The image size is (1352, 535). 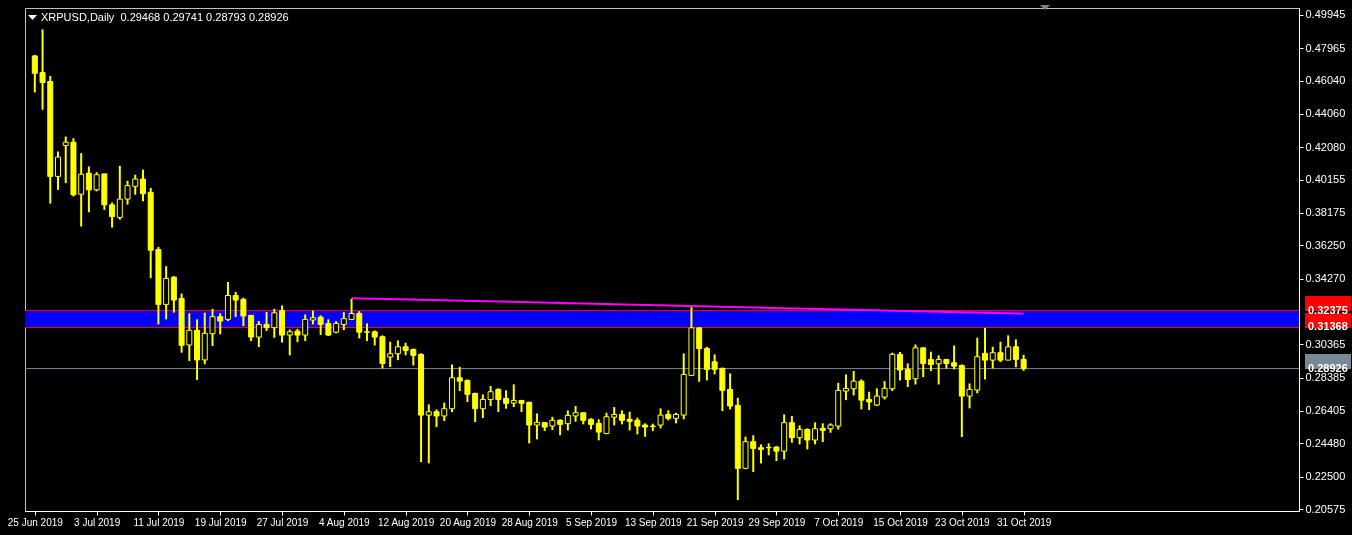 What do you see at coordinates (1325, 244) in the screenshot?
I see `y-tick-label: 0.36250` at bounding box center [1325, 244].